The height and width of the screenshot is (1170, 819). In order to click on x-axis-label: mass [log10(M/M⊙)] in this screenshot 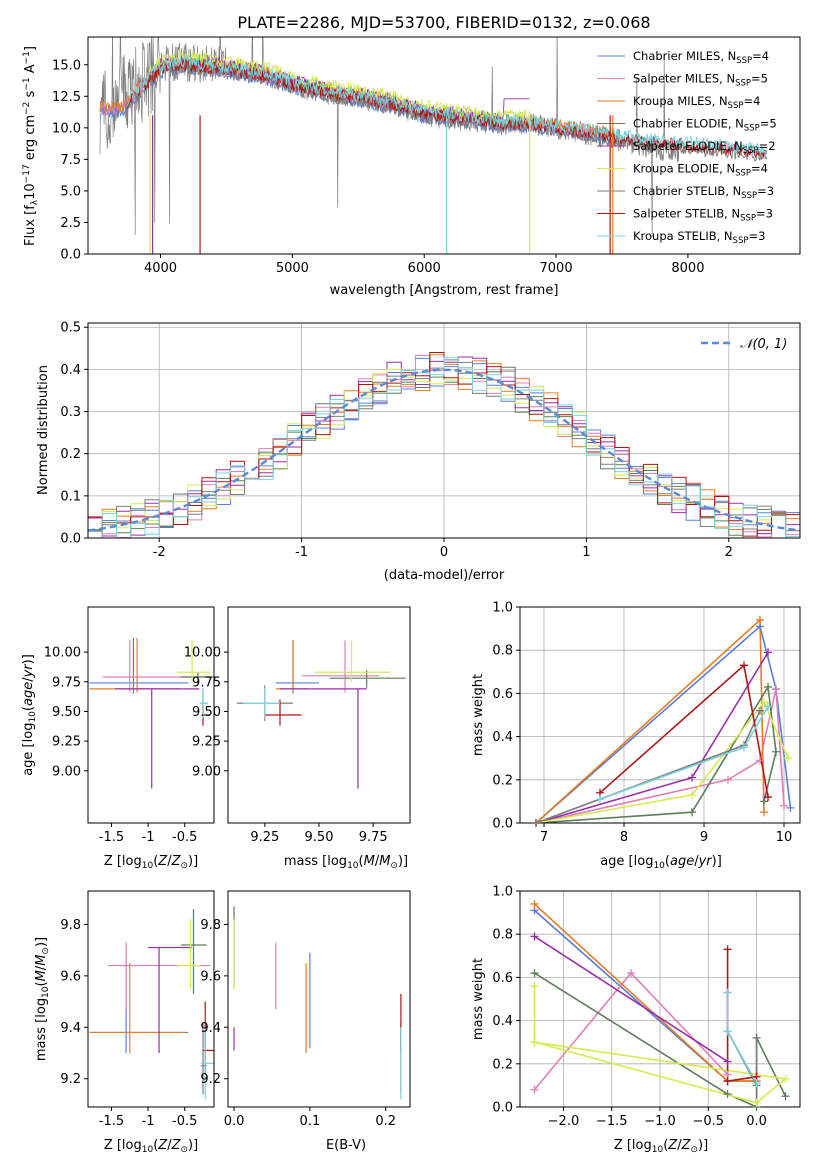, I will do `click(346, 862)`.